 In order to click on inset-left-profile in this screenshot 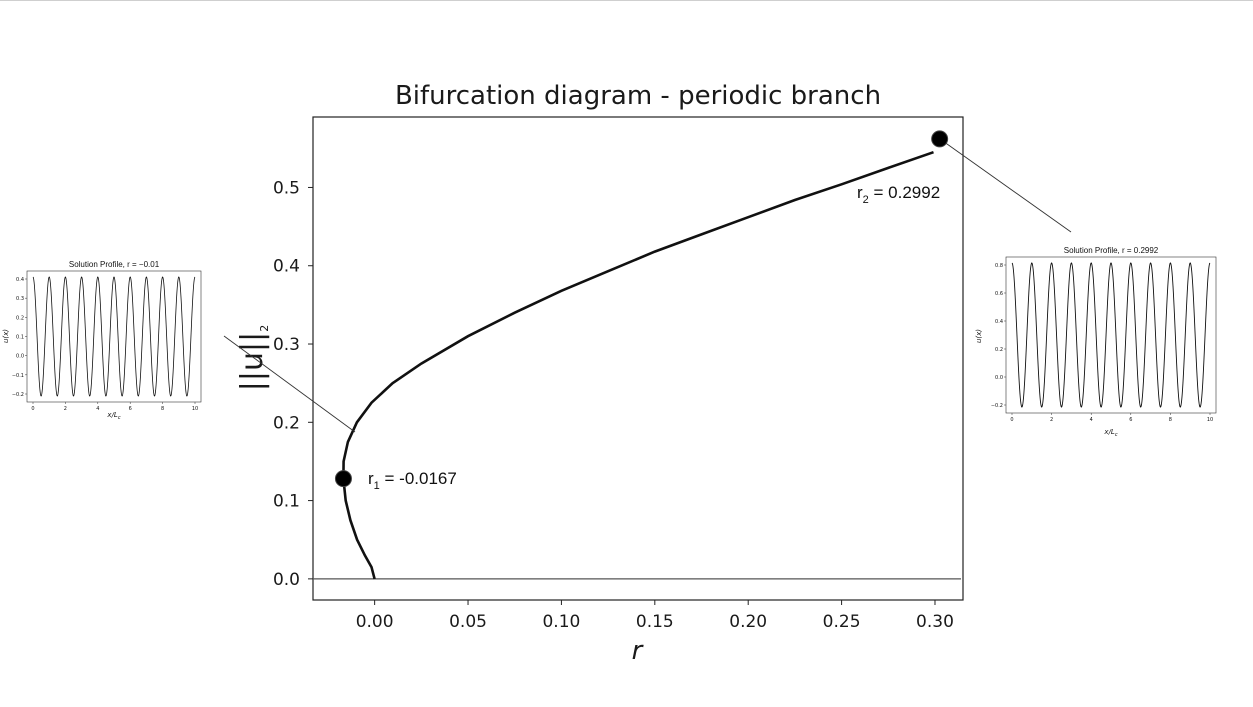, I will do `click(114, 336)`.